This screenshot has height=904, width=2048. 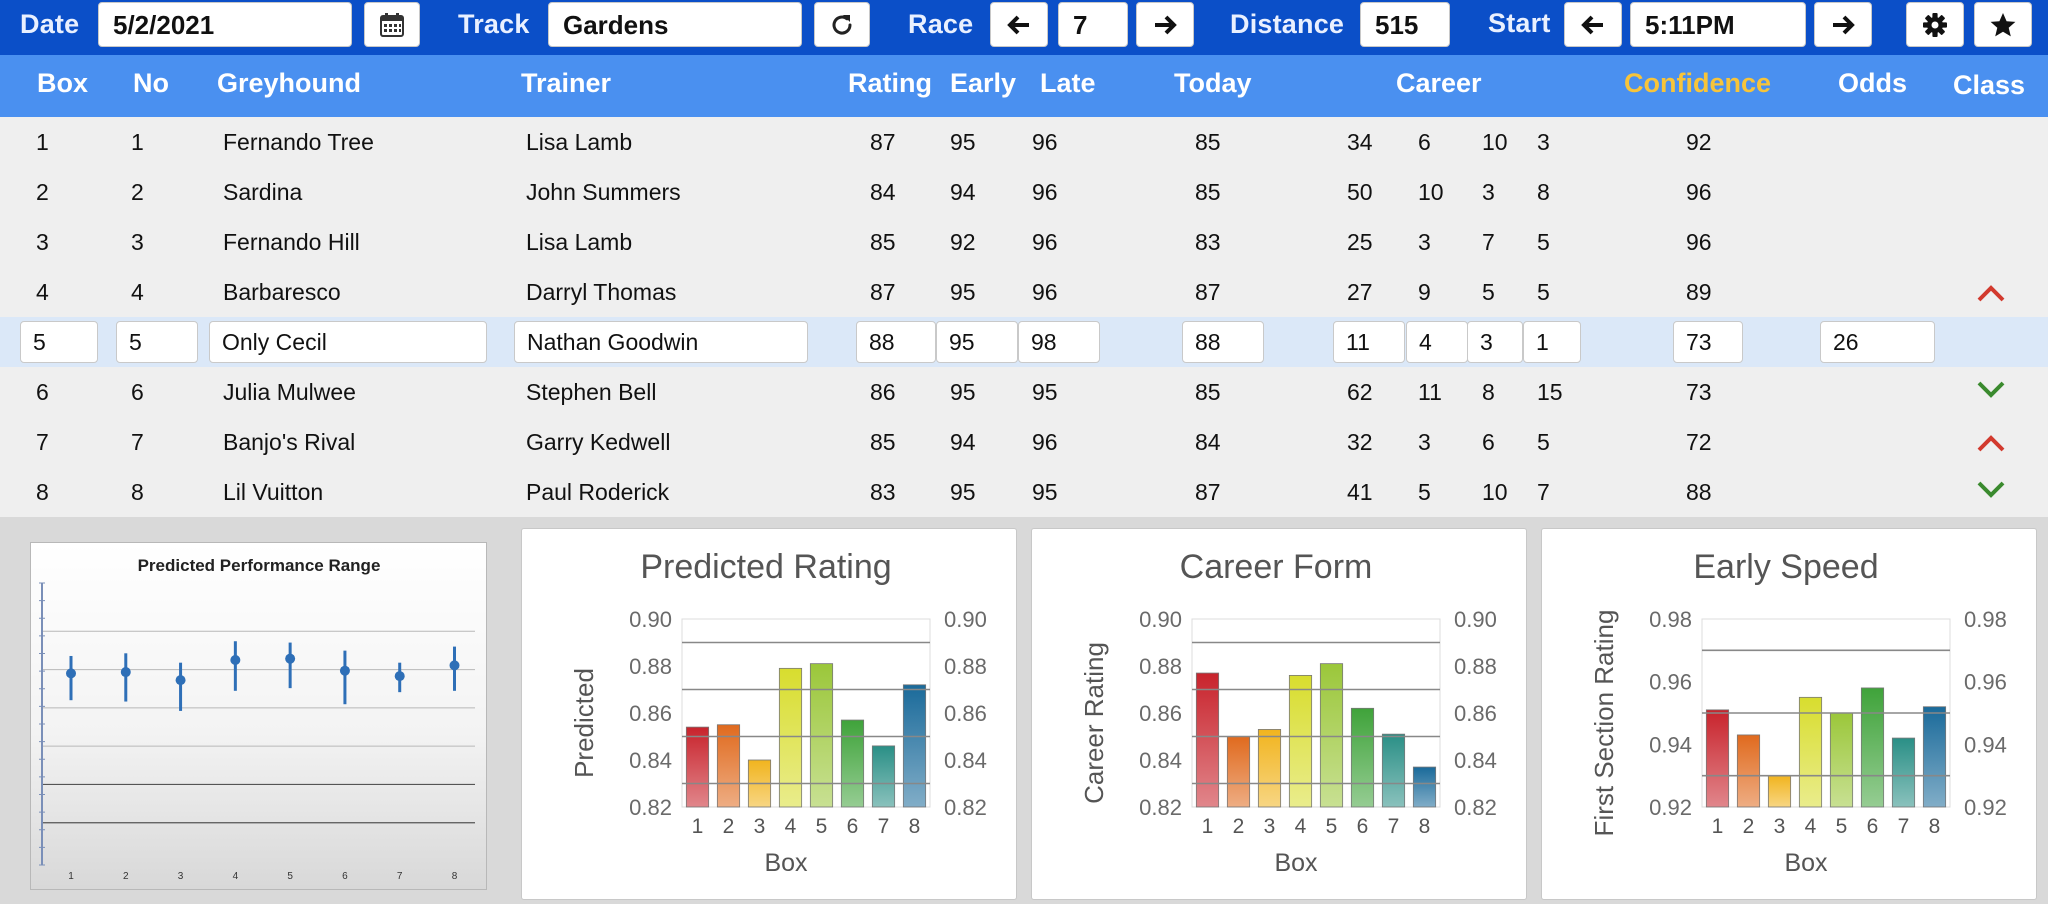 I want to click on cell-late: 98, so click(x=1059, y=342).